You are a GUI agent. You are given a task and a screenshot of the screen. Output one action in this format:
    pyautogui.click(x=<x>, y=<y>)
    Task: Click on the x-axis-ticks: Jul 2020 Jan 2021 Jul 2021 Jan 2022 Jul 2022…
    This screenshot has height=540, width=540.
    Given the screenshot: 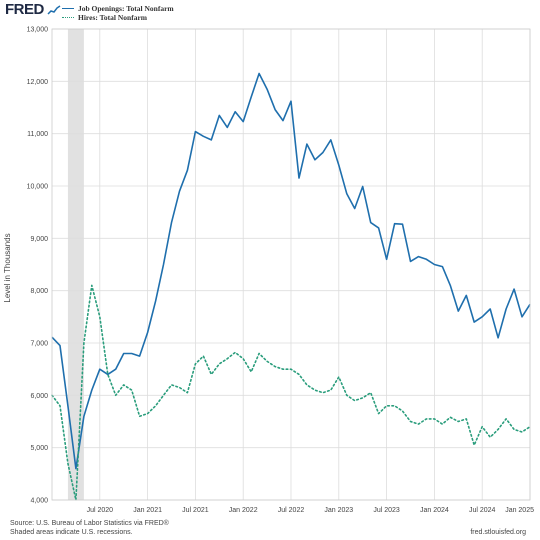 What is the action you would take?
    pyautogui.click(x=311, y=510)
    